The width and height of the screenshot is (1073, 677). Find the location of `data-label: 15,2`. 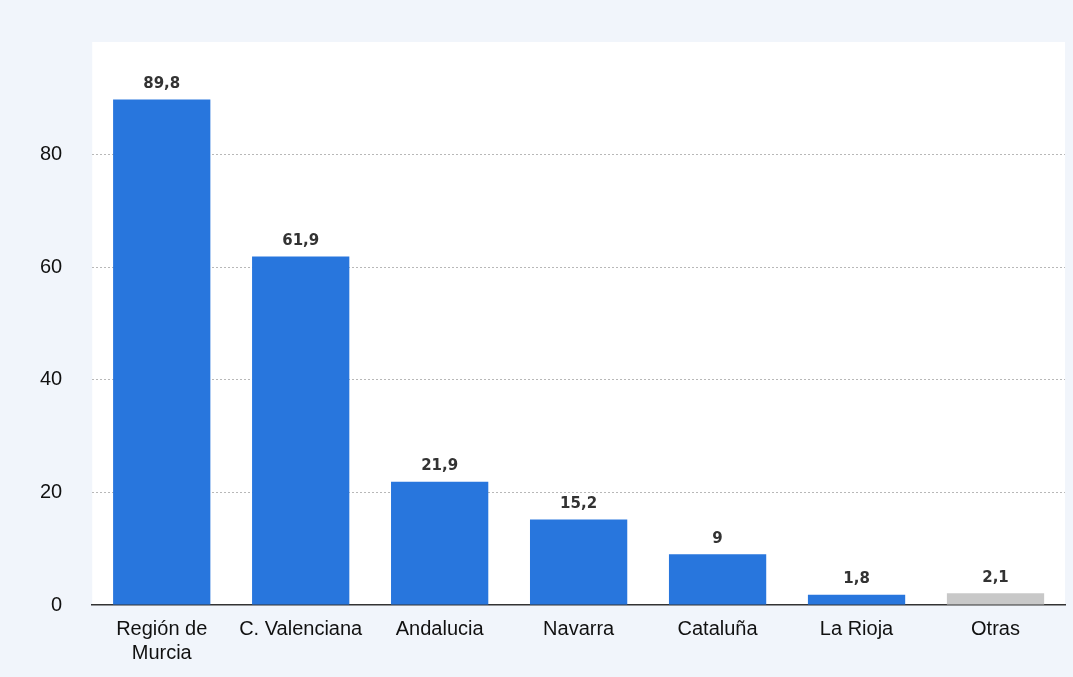

data-label: 15,2 is located at coordinates (579, 502).